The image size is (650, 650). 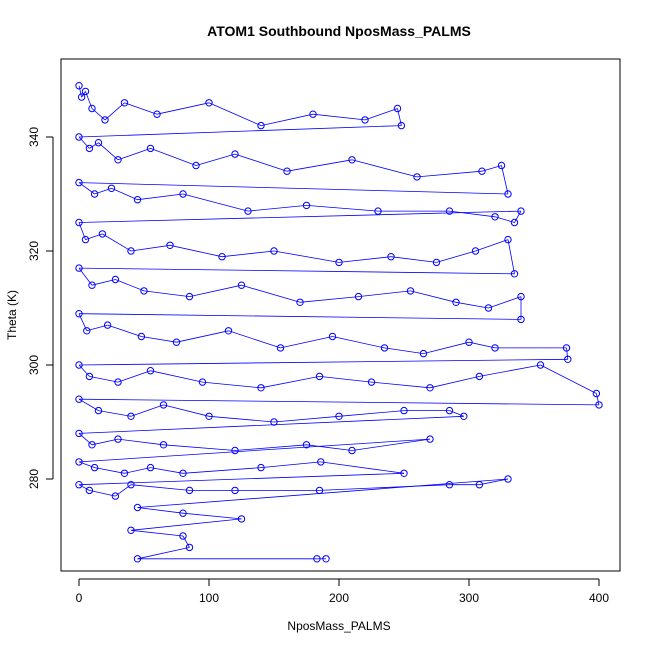 What do you see at coordinates (599, 598) in the screenshot?
I see `x-tick-label: 400` at bounding box center [599, 598].